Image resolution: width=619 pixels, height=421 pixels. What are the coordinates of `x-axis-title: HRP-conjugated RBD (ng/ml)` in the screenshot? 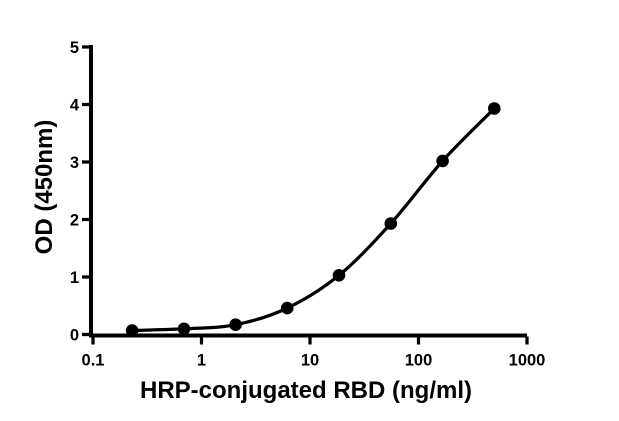 It's located at (306, 390).